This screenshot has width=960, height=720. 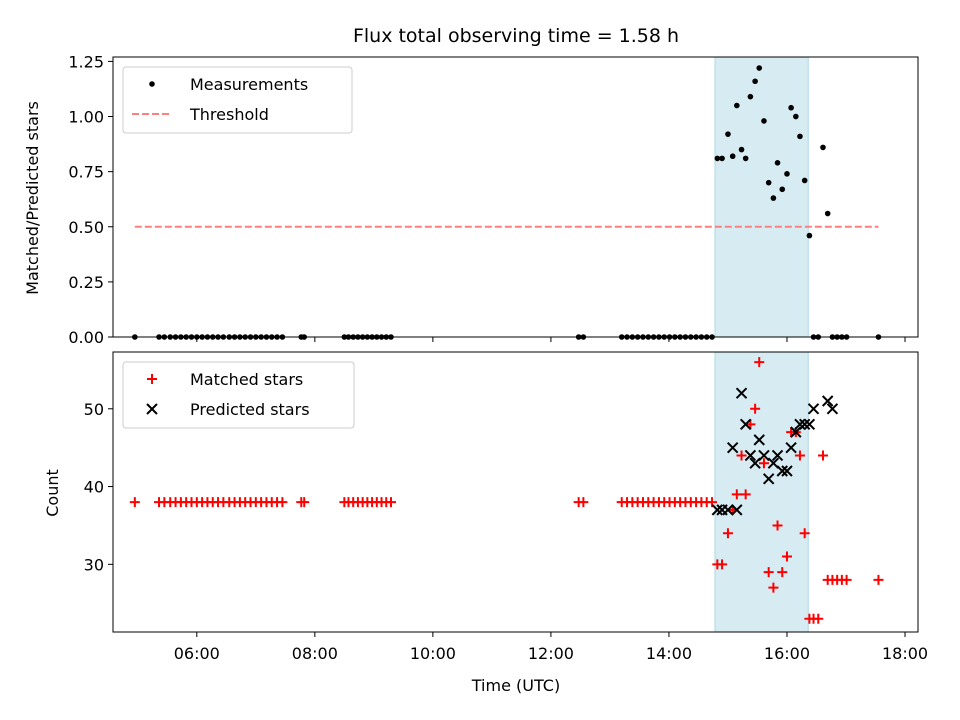 What do you see at coordinates (152, 409) in the screenshot?
I see `legend-predicted-swatch` at bounding box center [152, 409].